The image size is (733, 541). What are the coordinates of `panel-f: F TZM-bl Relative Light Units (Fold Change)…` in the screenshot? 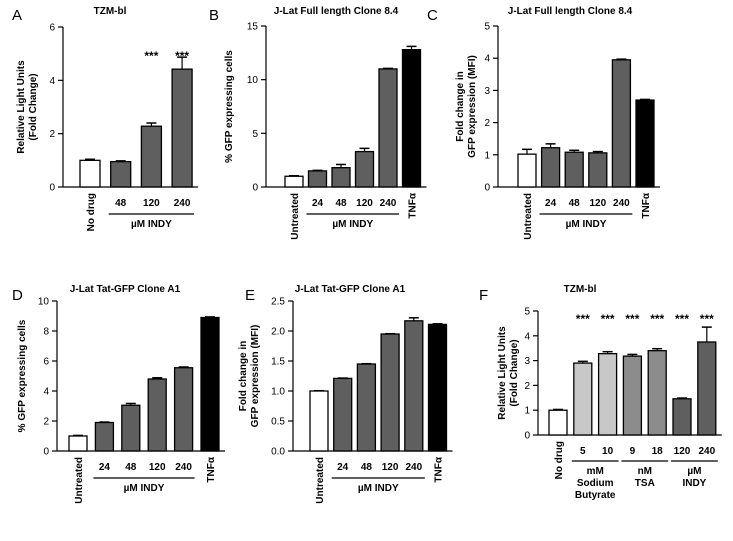 It's located at (600, 392).